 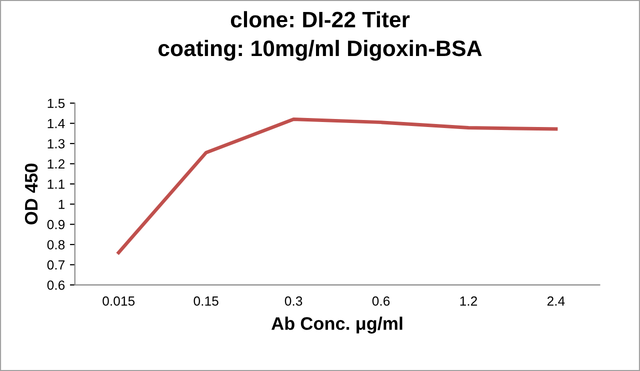 I want to click on x-tick-label: 2.4, so click(x=556, y=301).